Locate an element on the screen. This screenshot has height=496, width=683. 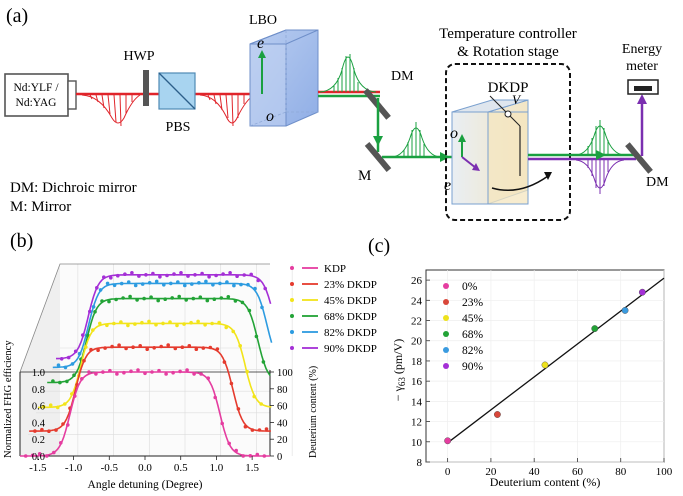
controller-label-line2: & Rotation stage is located at coordinates (508, 52).